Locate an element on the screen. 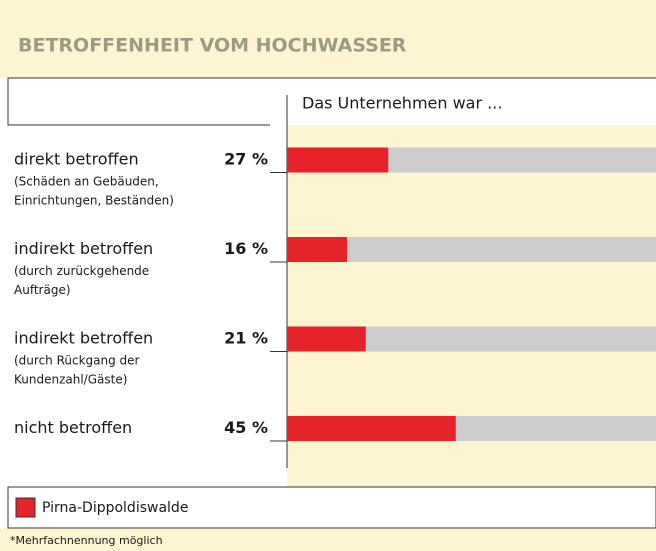 The height and width of the screenshot is (551, 656). category-label: direkt betroffen is located at coordinates (76, 159).